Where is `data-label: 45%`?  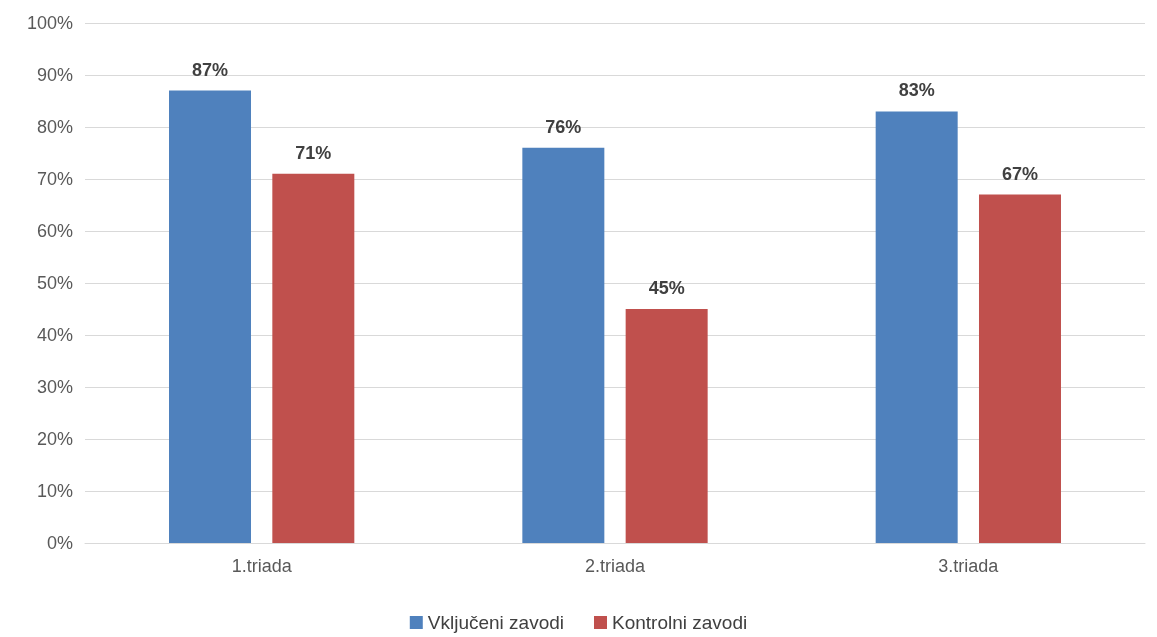 data-label: 45% is located at coordinates (666, 288).